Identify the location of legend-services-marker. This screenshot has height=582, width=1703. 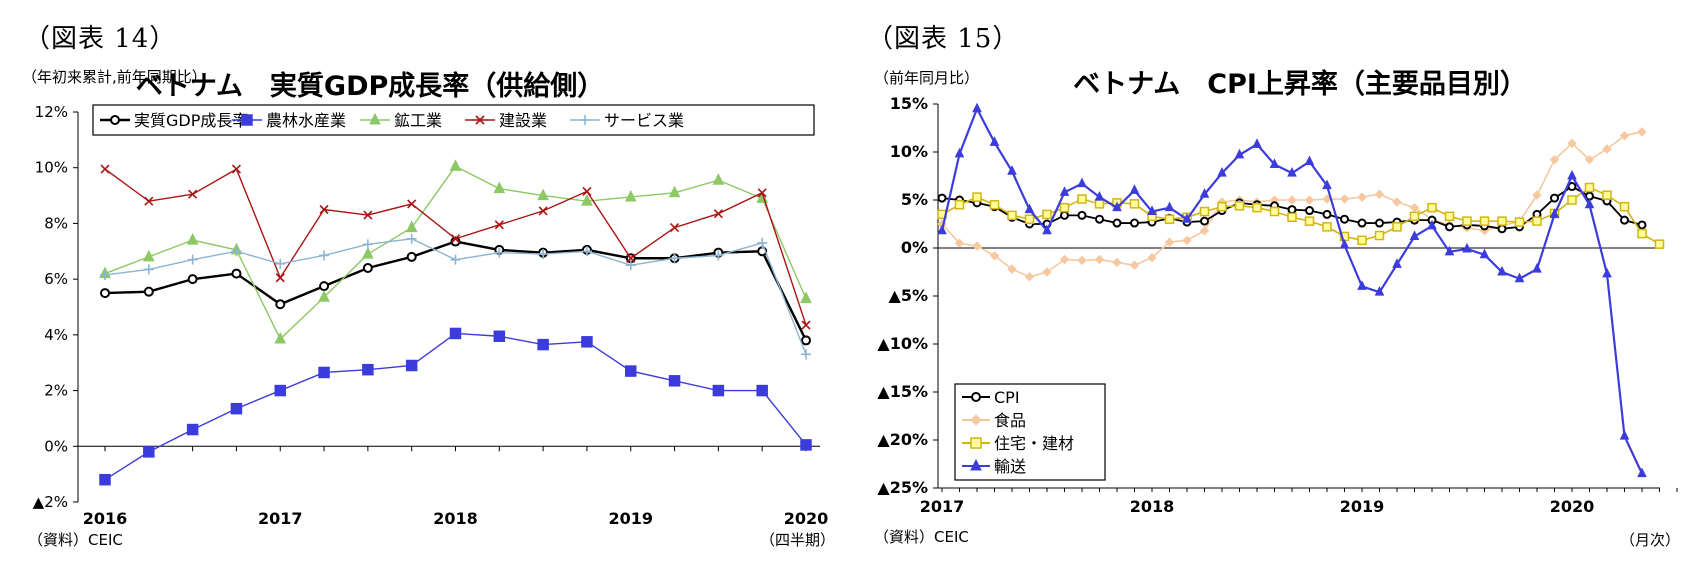
(585, 120).